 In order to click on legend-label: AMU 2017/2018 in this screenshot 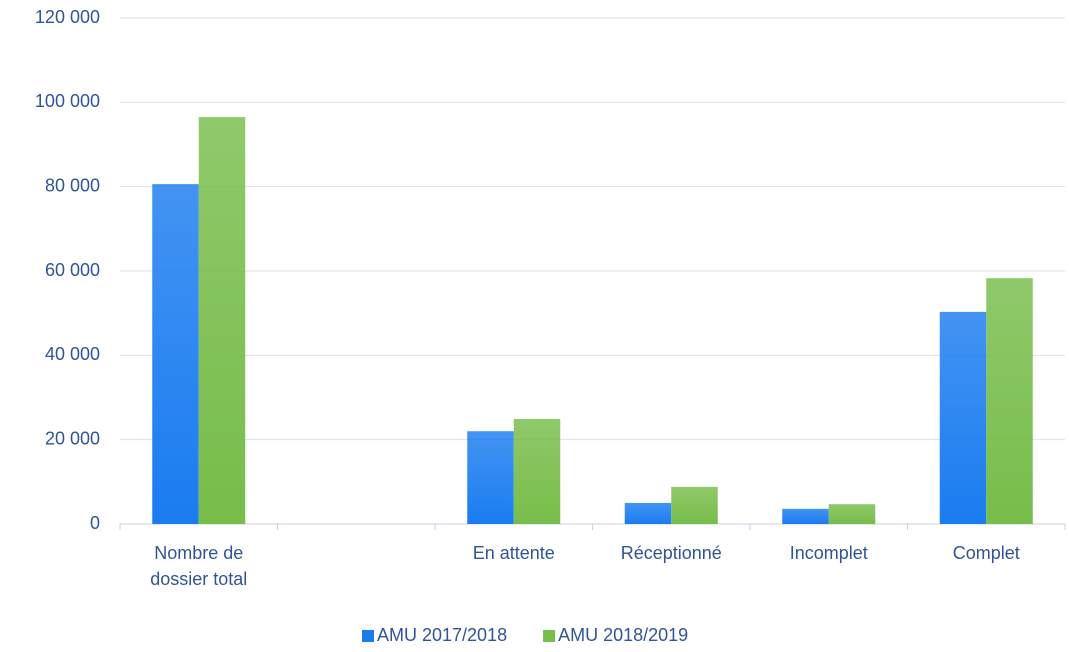, I will do `click(442, 635)`.